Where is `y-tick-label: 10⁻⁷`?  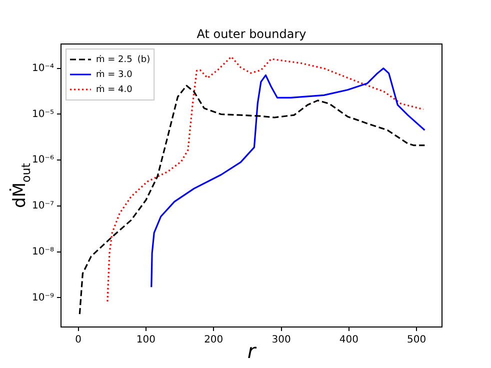
y-tick-label: 10⁻⁷ is located at coordinates (43, 206).